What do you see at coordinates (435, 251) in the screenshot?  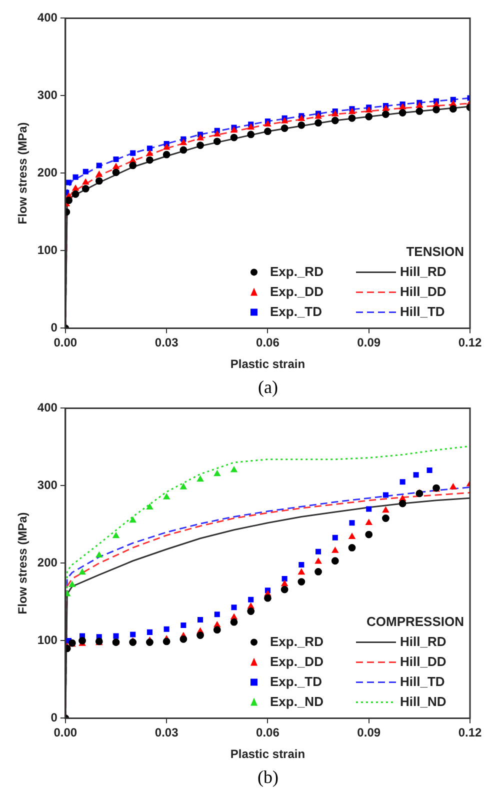 I see `legend-title: TENSION` at bounding box center [435, 251].